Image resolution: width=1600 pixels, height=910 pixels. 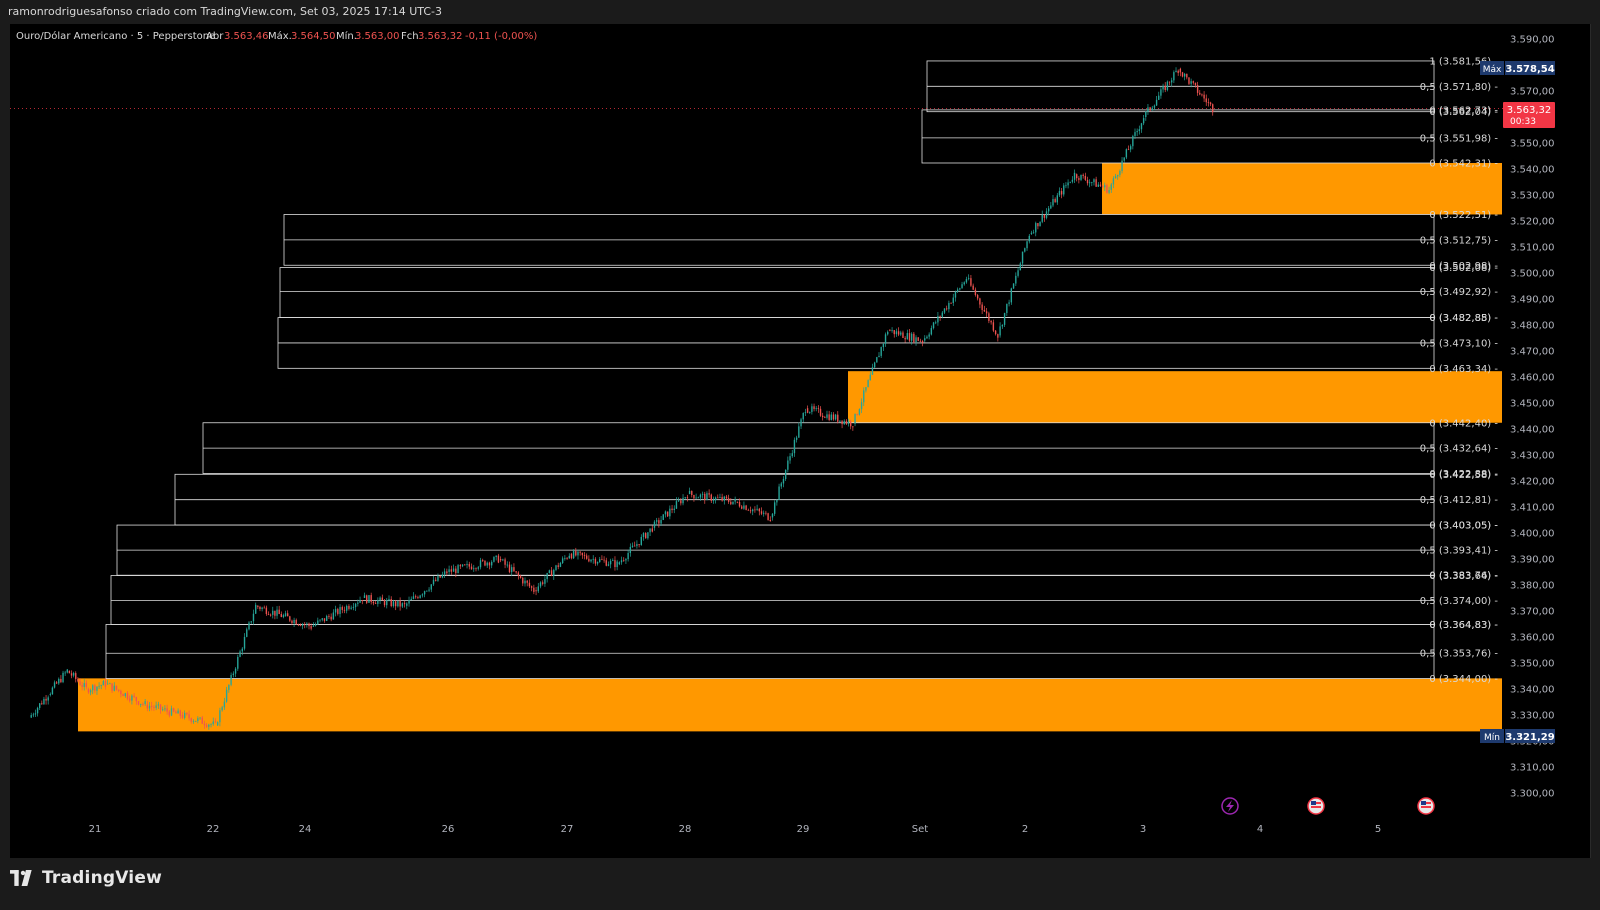 I want to click on fib-level-label: 0 (3.344,00) -, so click(x=1463, y=679).